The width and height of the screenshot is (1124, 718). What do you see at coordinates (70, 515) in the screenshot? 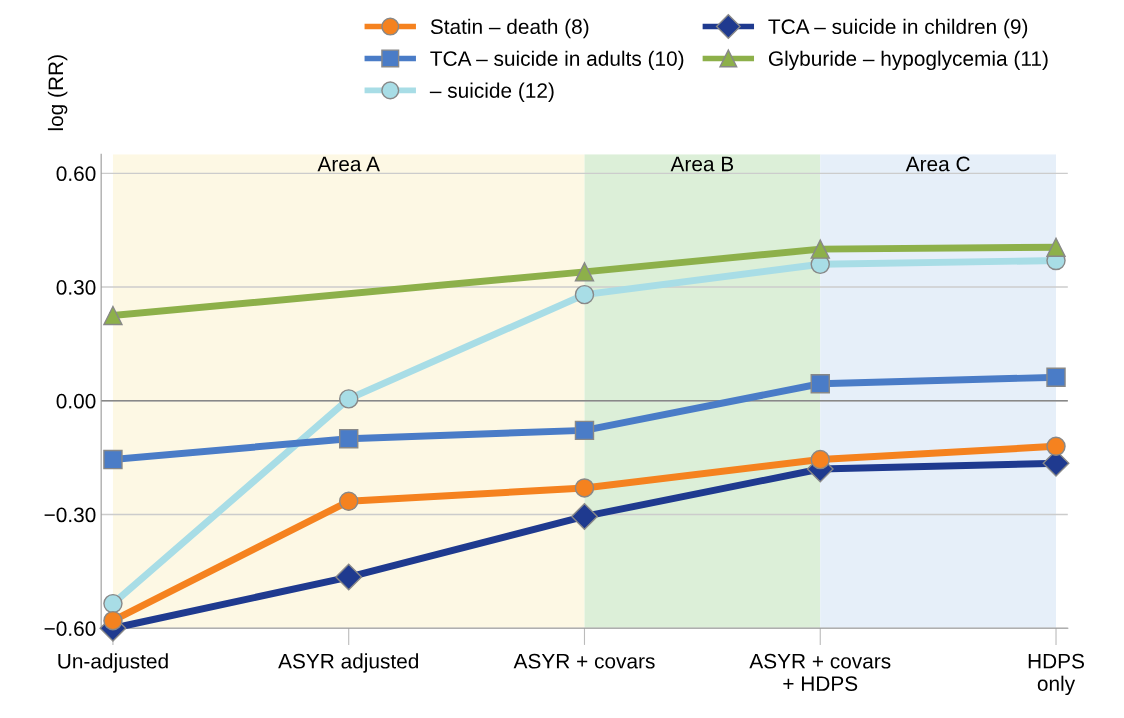
I see `y-tick-label: −0.30` at bounding box center [70, 515].